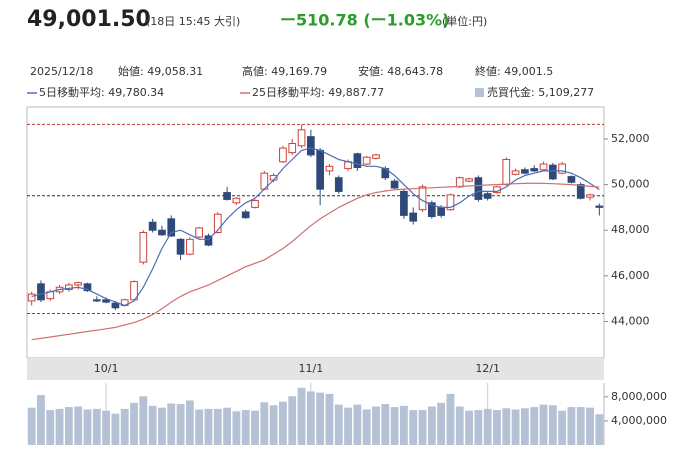 The image size is (680, 456). I want to click on legend-label: 売買代金: 5,109,277, so click(540, 92).